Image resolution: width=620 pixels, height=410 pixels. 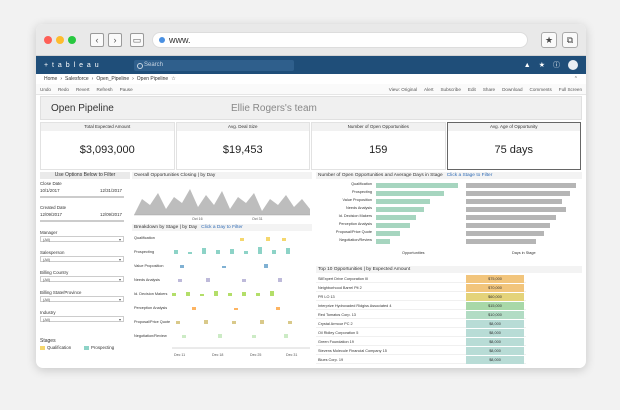 I want to click on kpi-total-expected: Total Expected Amount $3,093,000, so click(x=107, y=146).